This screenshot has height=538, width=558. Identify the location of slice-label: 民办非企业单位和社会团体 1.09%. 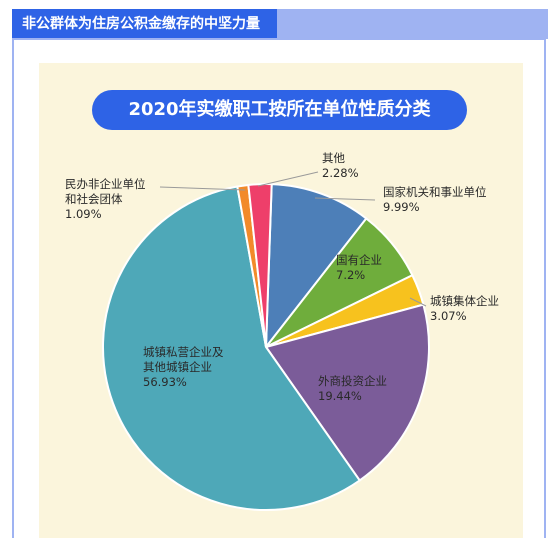
(105, 199).